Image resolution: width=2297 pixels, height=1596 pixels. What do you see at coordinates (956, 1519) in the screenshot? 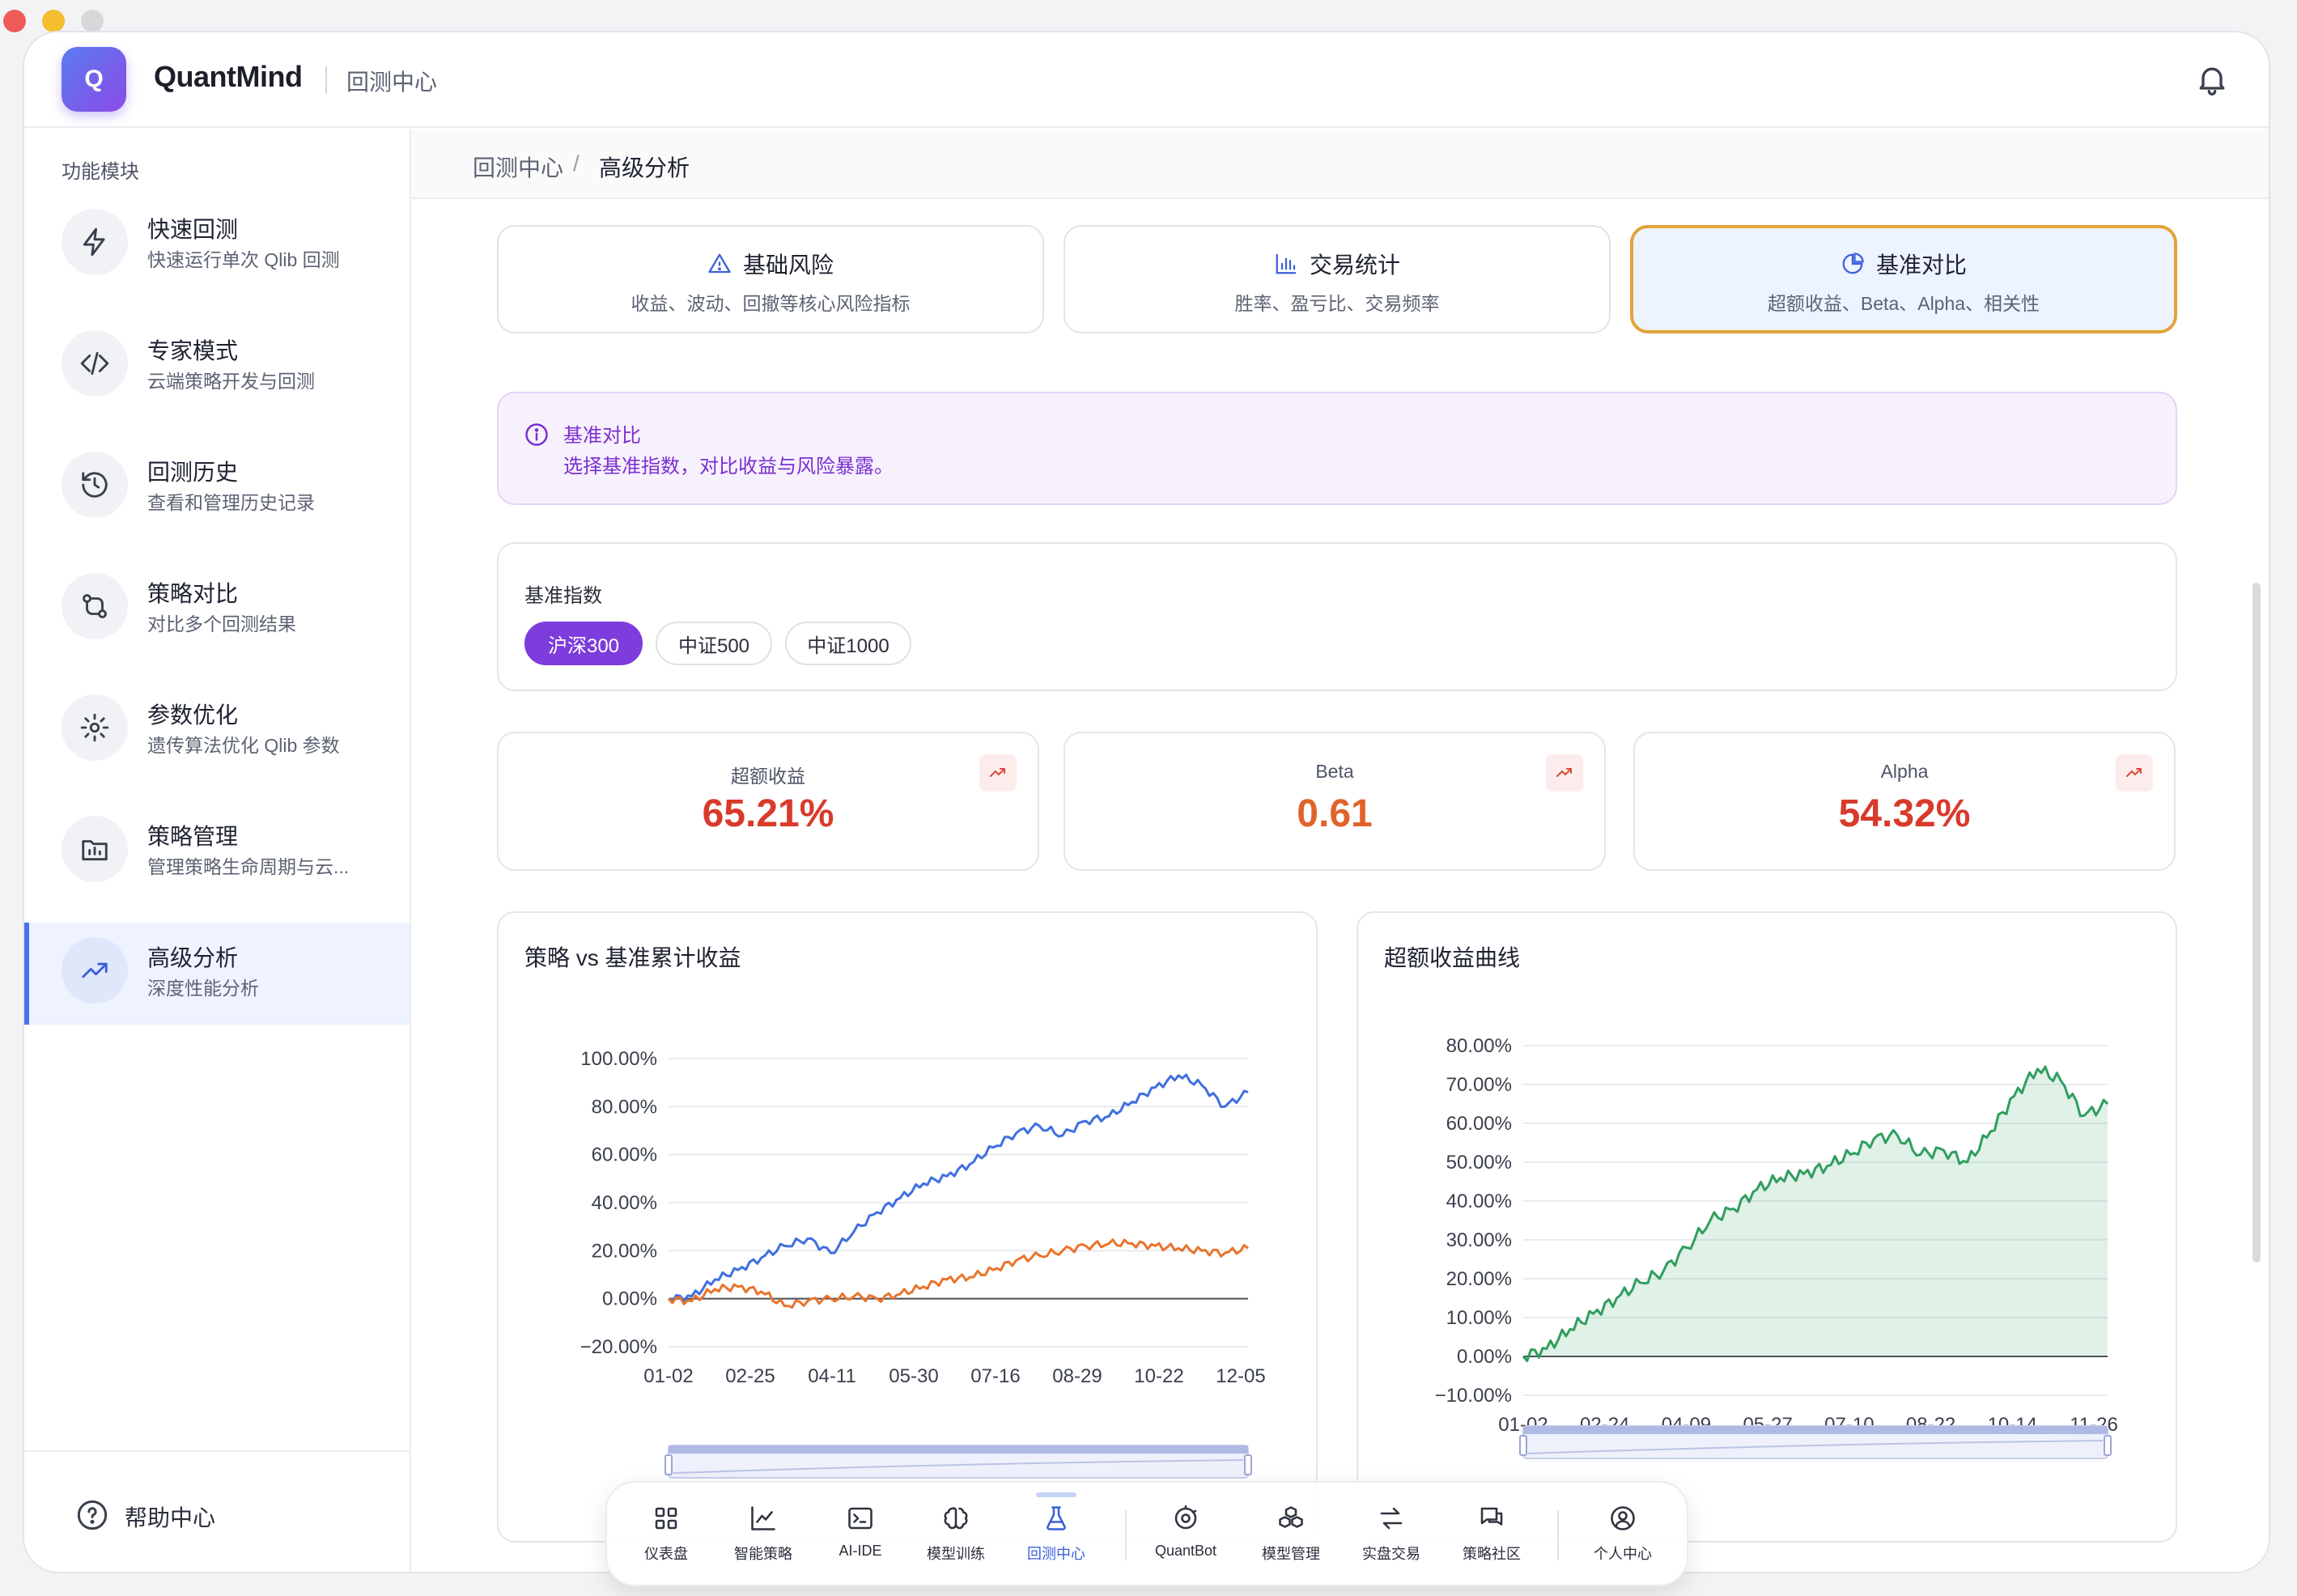
I see `brain-icon` at bounding box center [956, 1519].